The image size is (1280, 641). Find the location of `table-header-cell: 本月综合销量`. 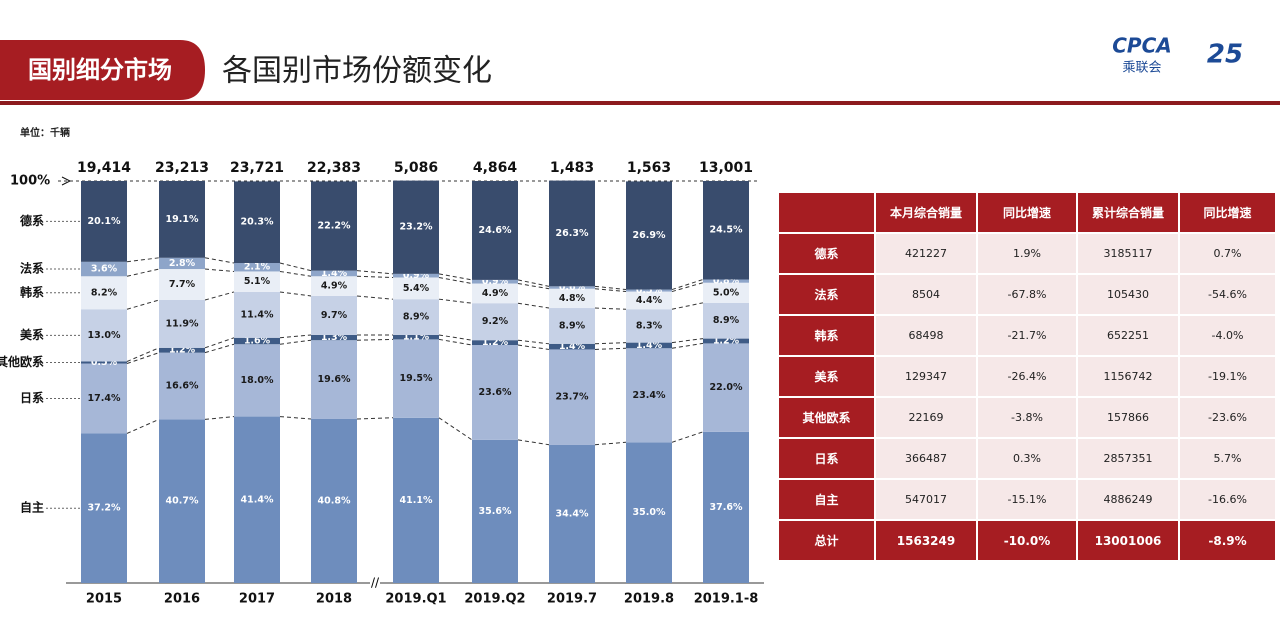

table-header-cell: 本月综合销量 is located at coordinates (926, 212).